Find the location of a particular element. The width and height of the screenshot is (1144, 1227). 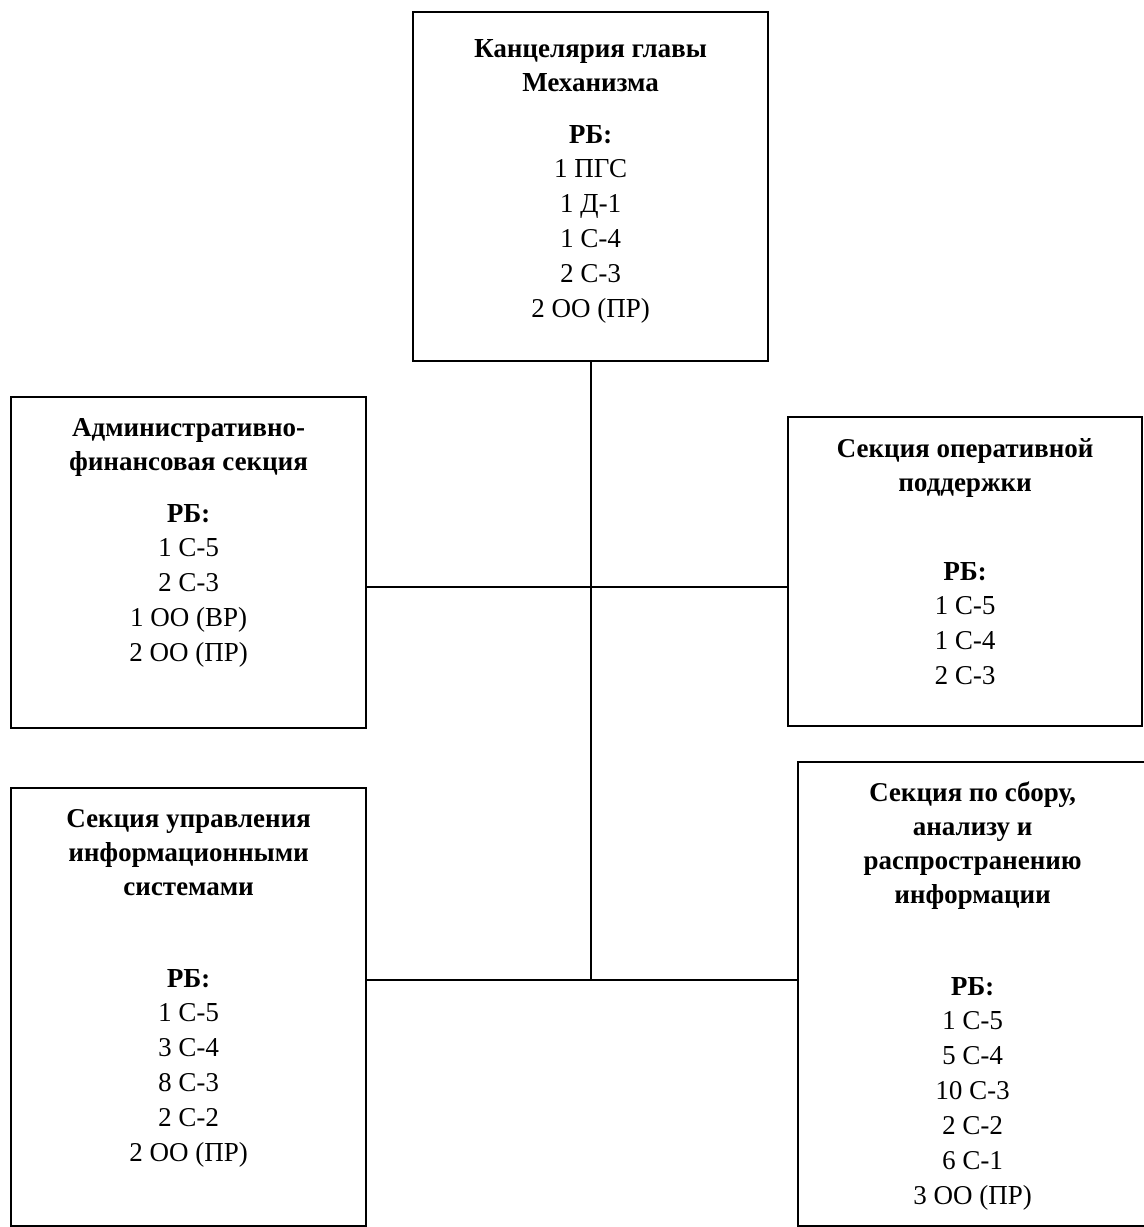

post-list: 1 ПГС 1 Д-1 1 С-4 2 С-3 2 ОО (ПР) is located at coordinates (590, 238).